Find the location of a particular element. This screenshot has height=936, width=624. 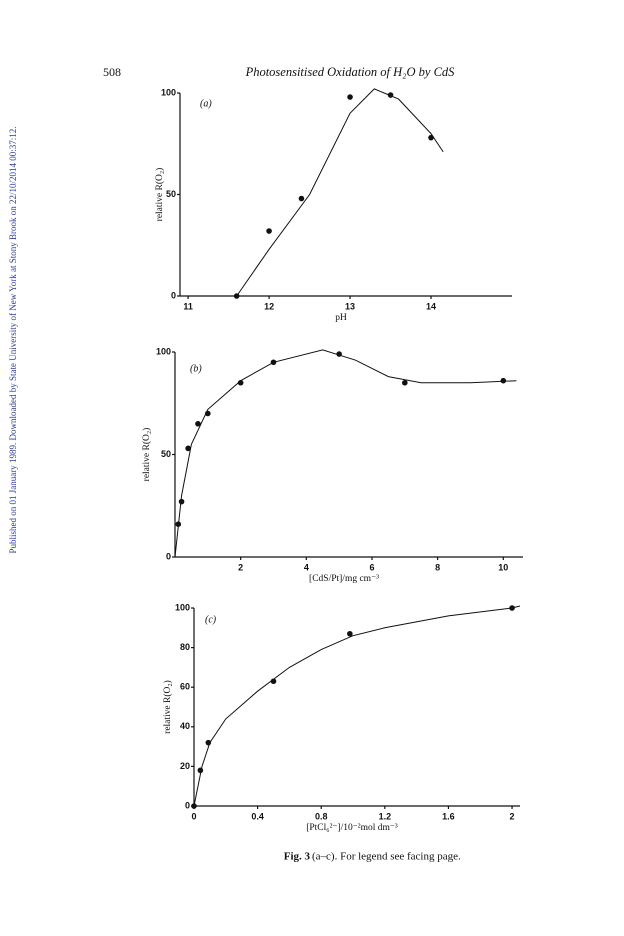

y-tick-label: 20 is located at coordinates (185, 766).